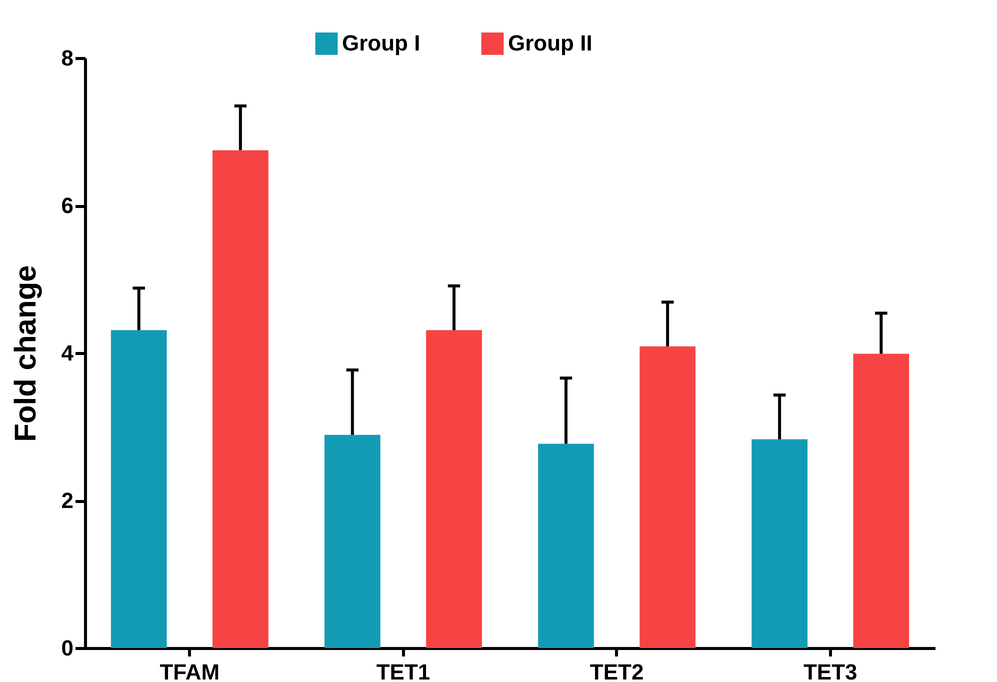  I want to click on y-axis-title: Fold change, so click(25, 353).